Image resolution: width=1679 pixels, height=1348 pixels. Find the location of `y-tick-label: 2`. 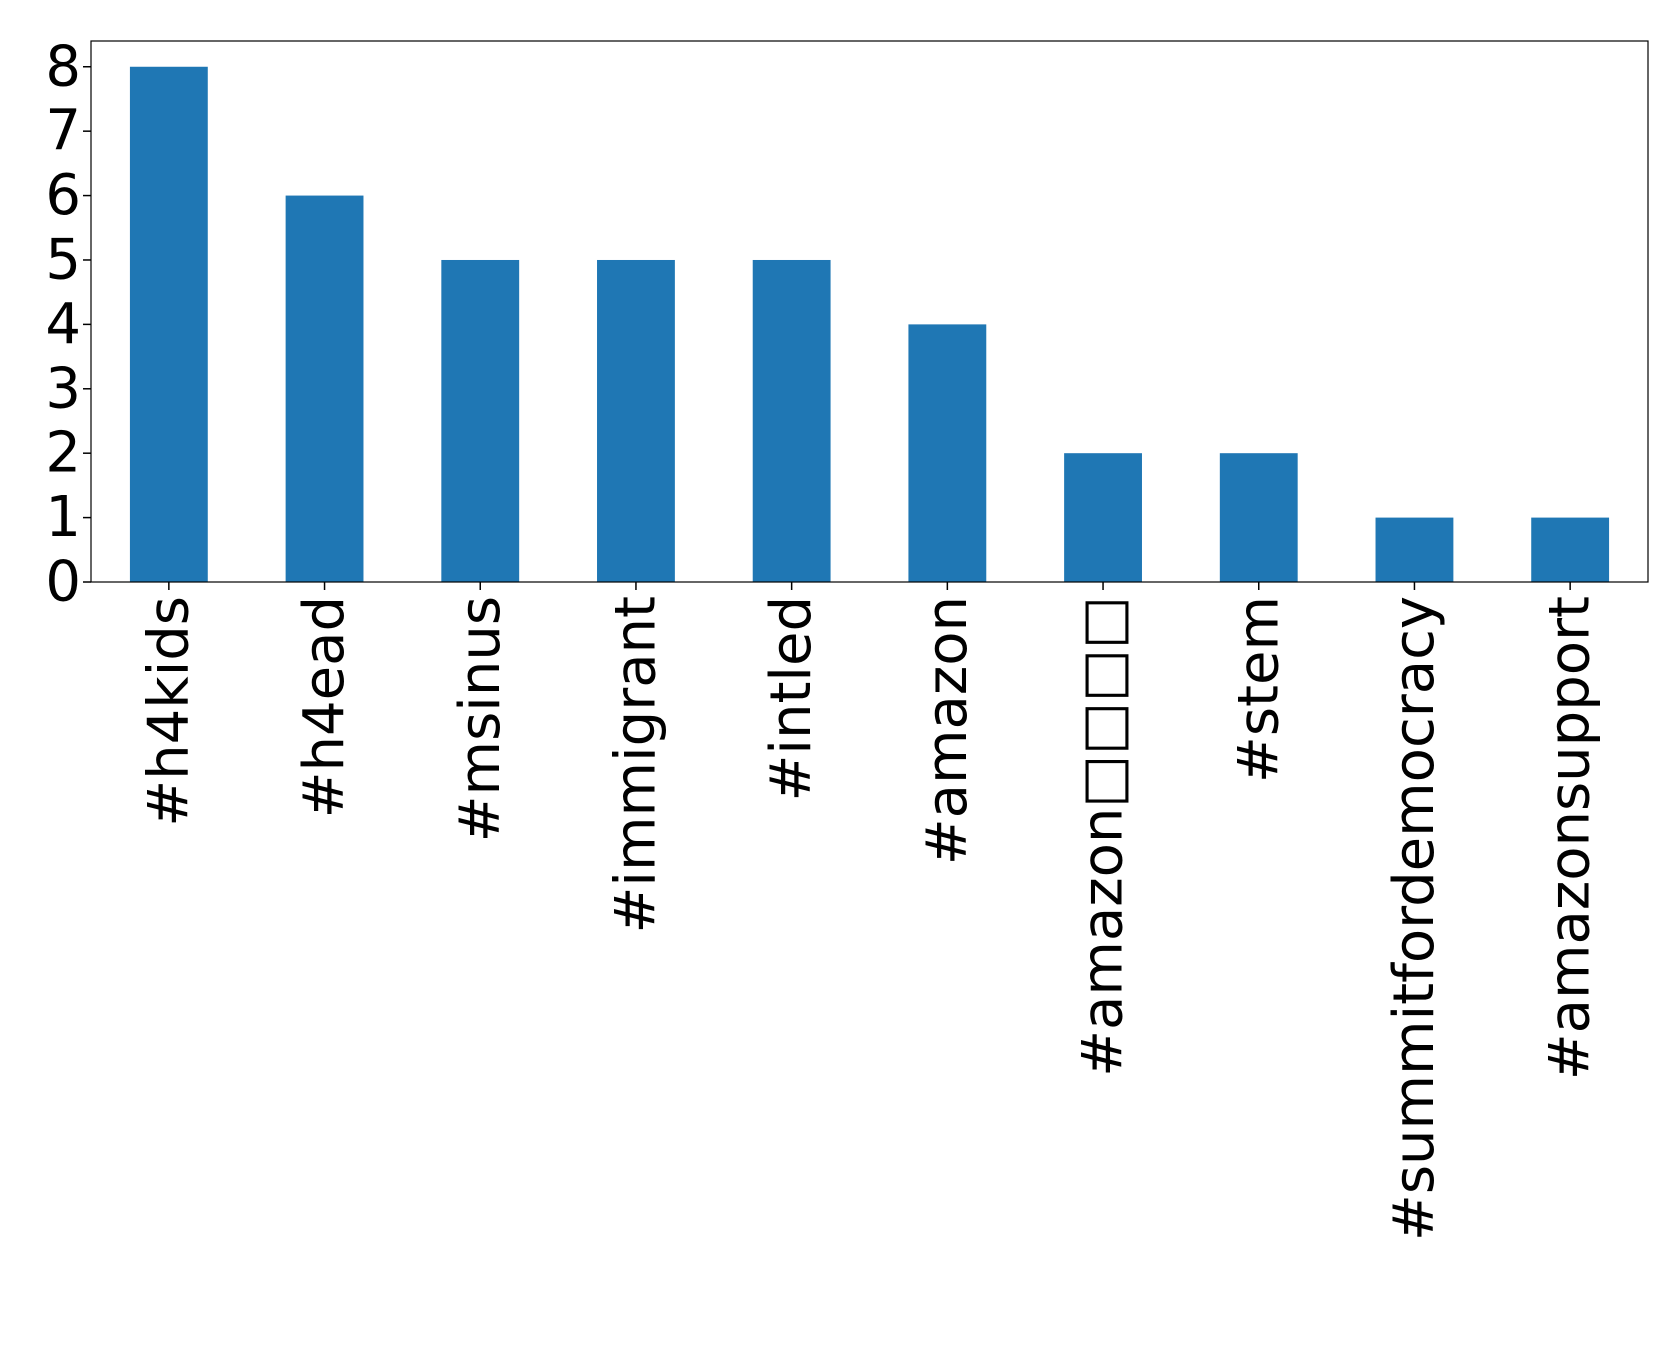

y-tick-label: 2 is located at coordinates (63, 453).